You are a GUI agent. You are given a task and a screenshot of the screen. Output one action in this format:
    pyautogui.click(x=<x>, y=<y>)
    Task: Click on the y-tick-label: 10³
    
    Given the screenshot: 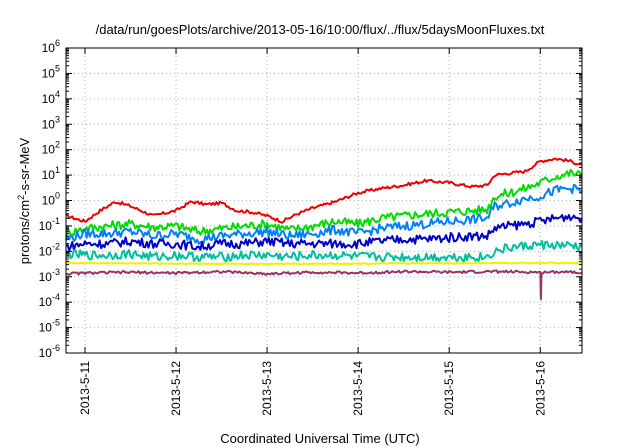 What is the action you would take?
    pyautogui.click(x=51, y=122)
    